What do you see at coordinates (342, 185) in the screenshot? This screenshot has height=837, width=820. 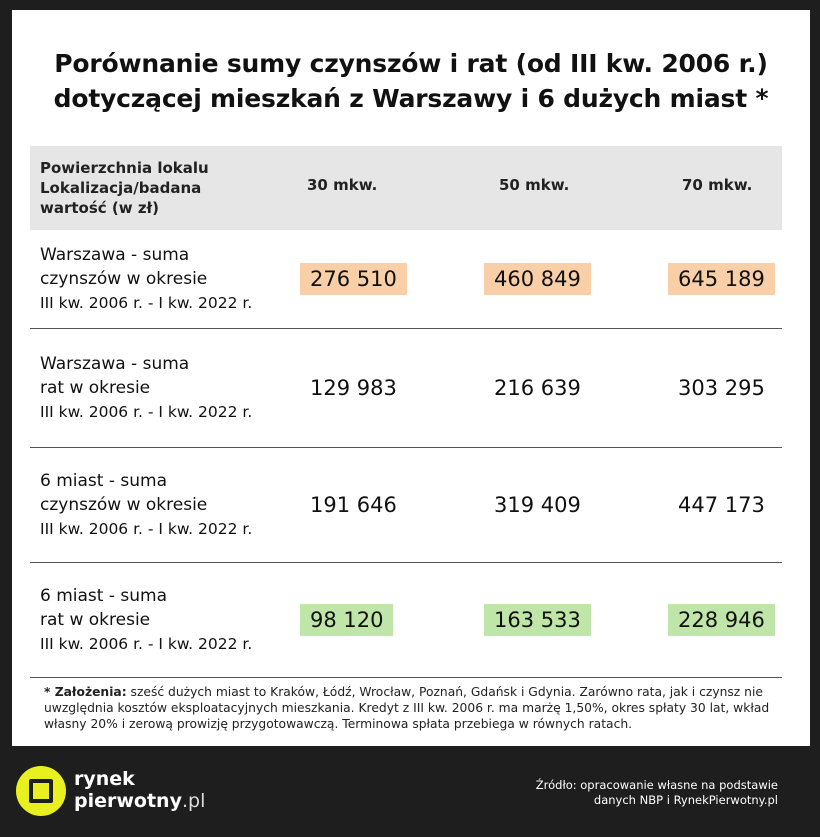 I see `column-header-30: 30 mkw.` at bounding box center [342, 185].